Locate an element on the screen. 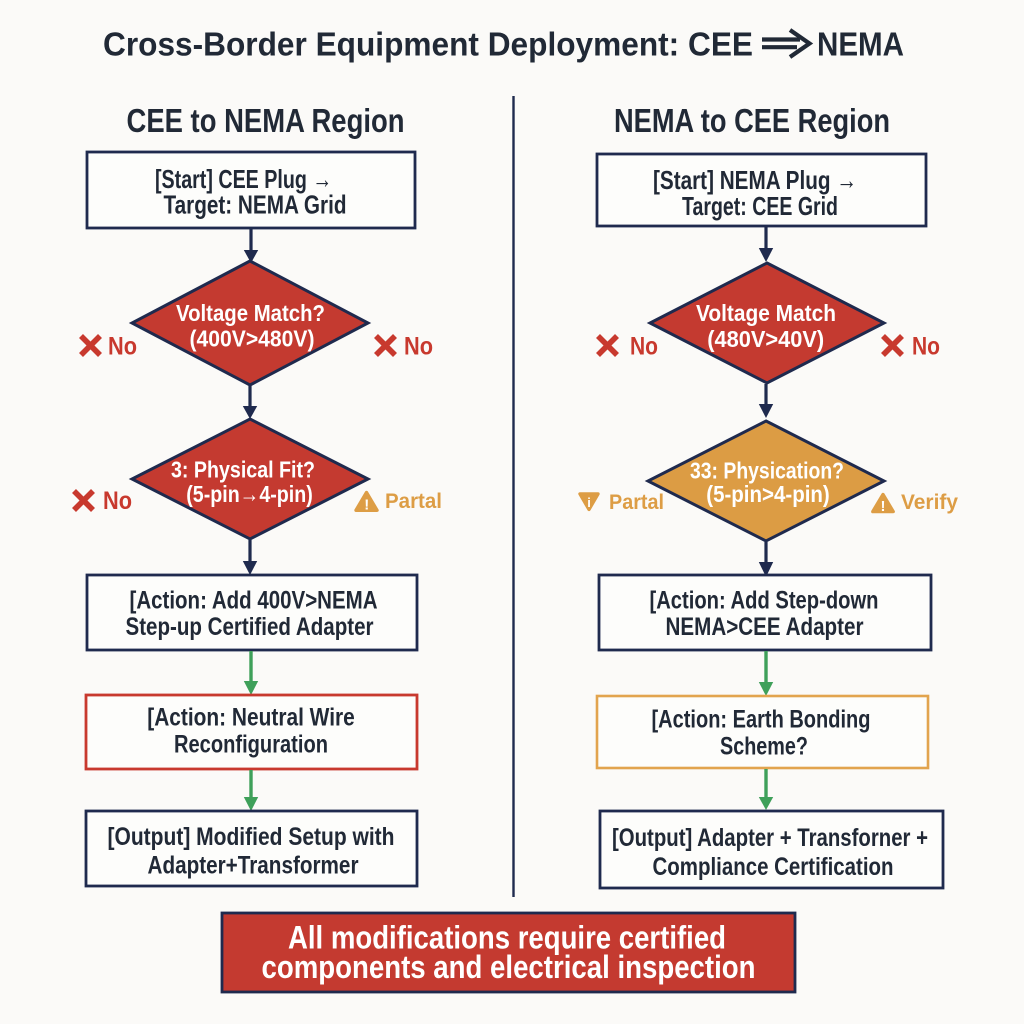  svg-text: Voltage Match is located at coordinates (766, 313).